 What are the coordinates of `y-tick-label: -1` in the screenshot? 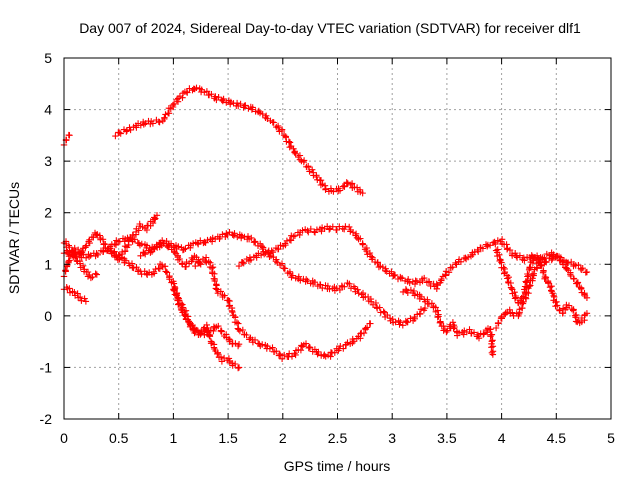 It's located at (46, 367).